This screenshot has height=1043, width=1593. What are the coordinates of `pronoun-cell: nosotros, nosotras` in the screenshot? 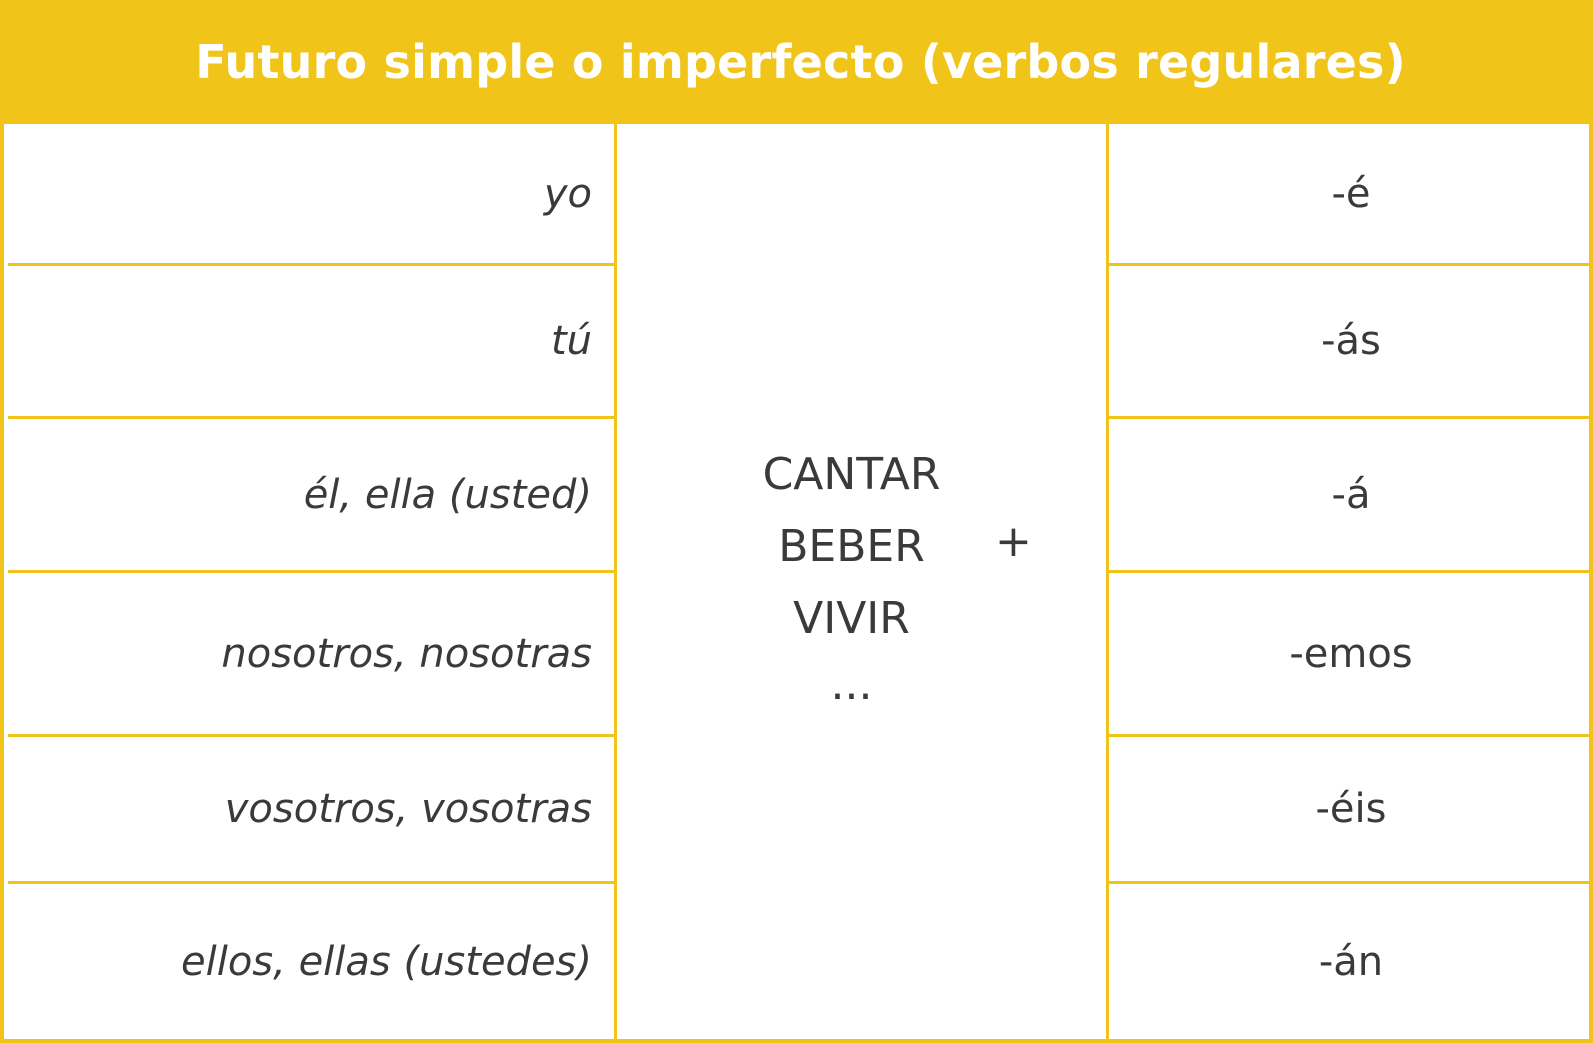 It's located at (312, 655).